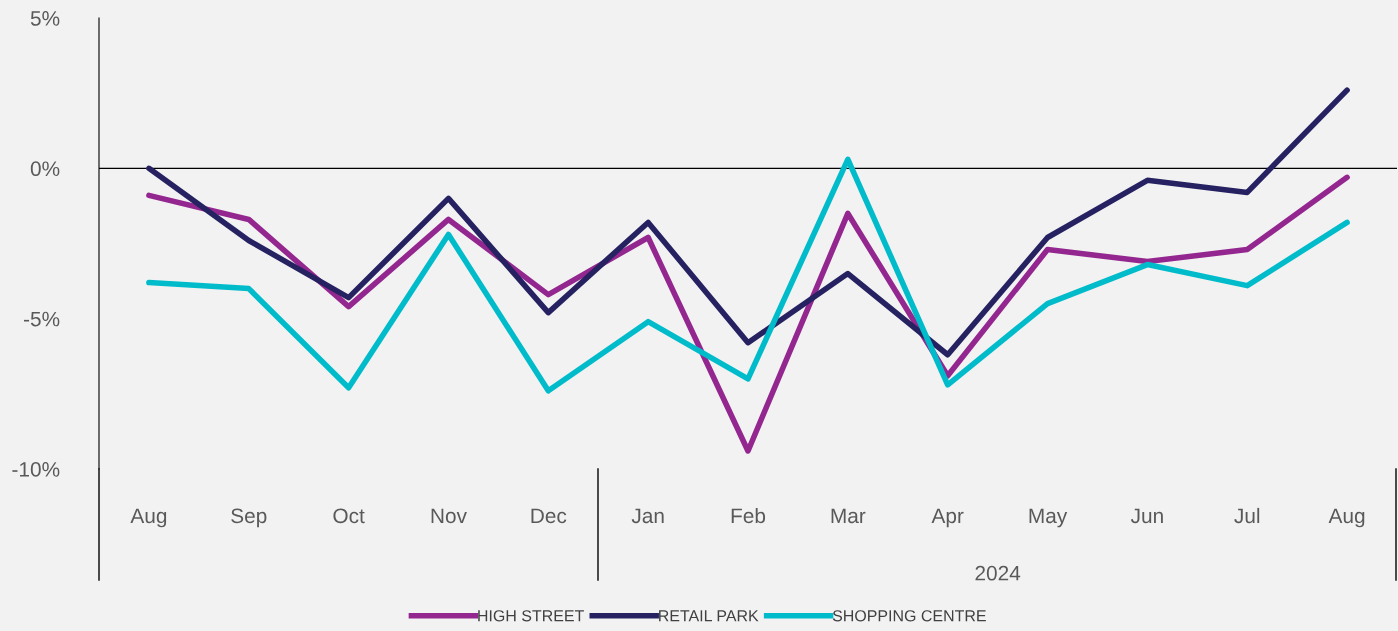  I want to click on x-tick-label: Apr, so click(947, 518).